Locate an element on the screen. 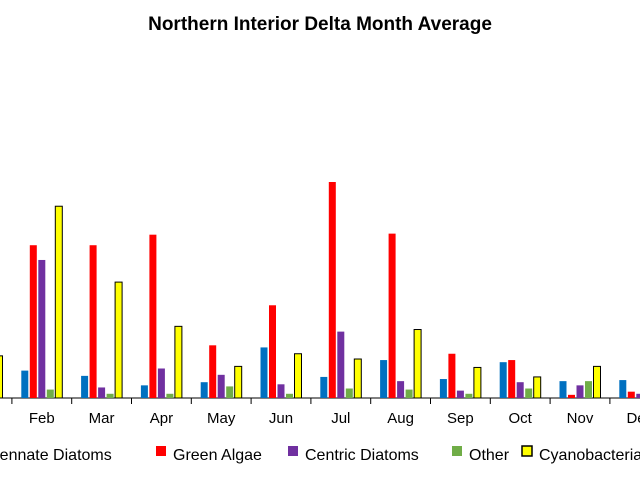 This screenshot has height=480, width=640. bar-pennate-diatoms-jun is located at coordinates (264, 372).